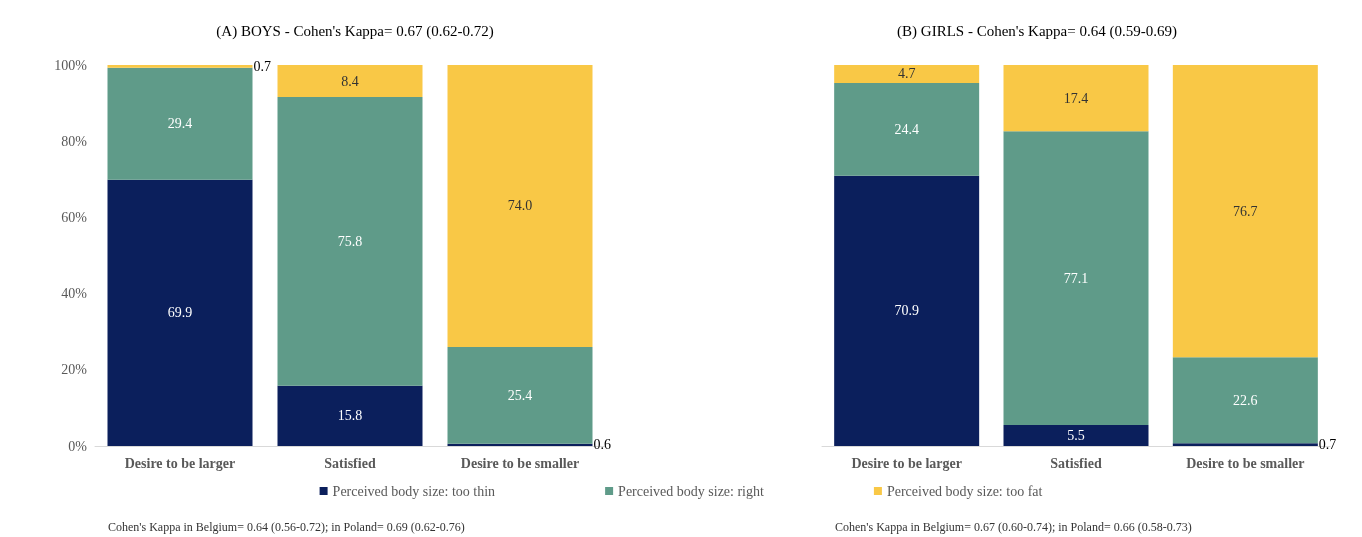 The height and width of the screenshot is (537, 1362). I want to click on data-label: 29.4, so click(180, 124).